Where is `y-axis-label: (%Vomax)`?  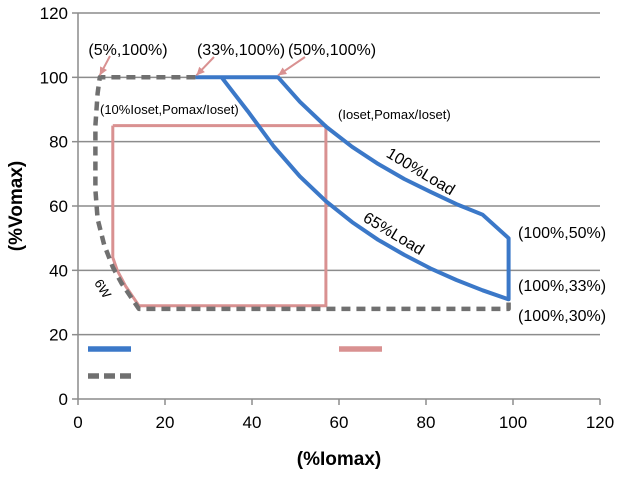 y-axis-label: (%Vomax) is located at coordinates (16, 206).